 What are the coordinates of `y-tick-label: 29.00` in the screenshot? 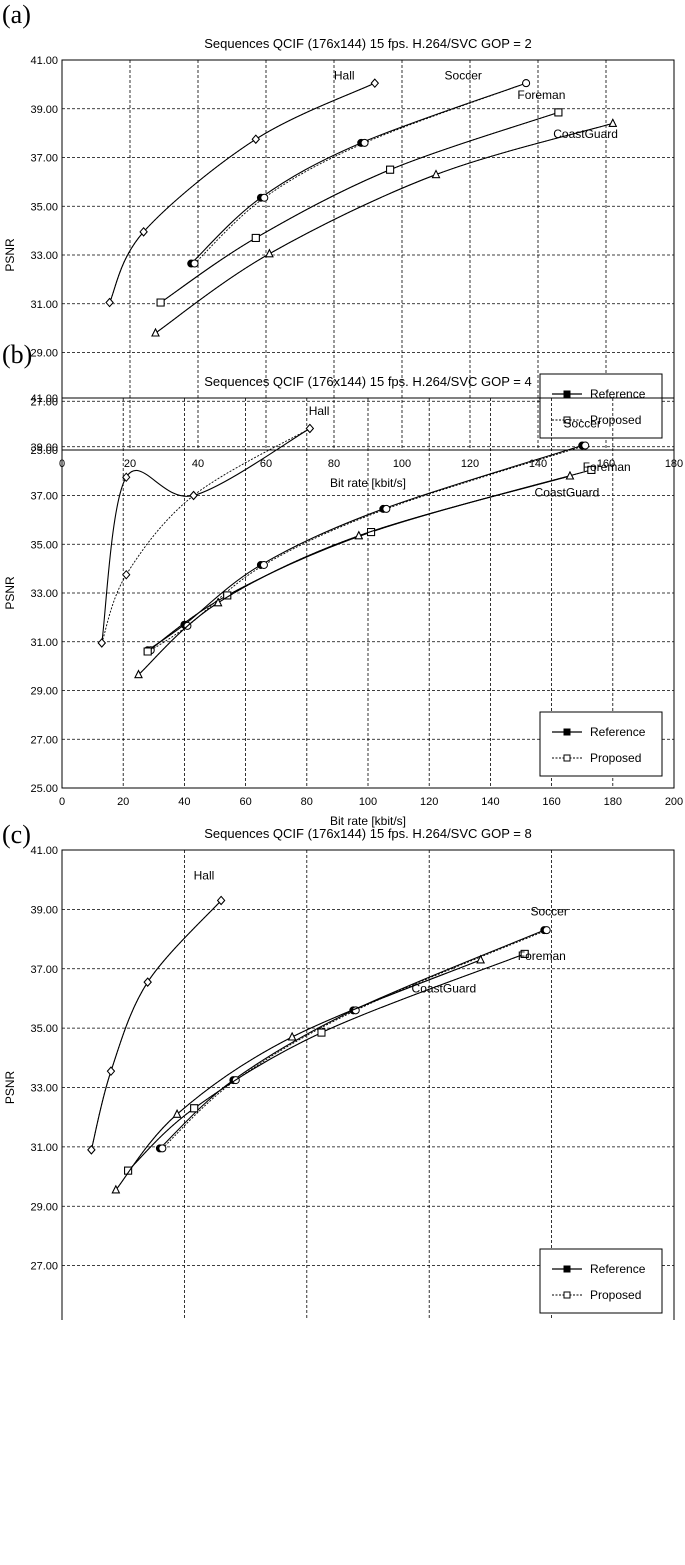 It's located at (44, 1207).